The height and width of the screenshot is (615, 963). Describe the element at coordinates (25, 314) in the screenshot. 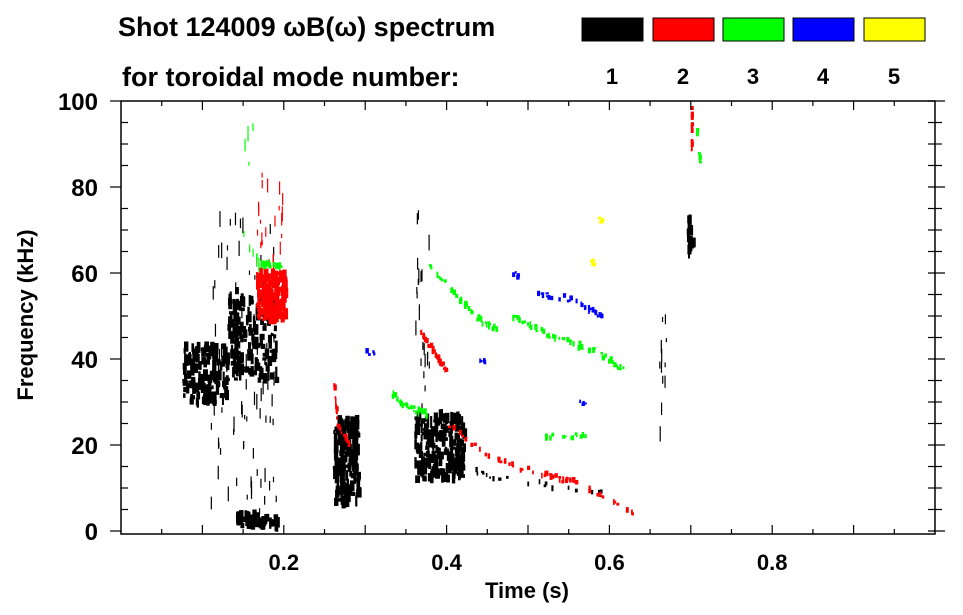

I see `y-axis-label: Frequency (kHz)` at that location.